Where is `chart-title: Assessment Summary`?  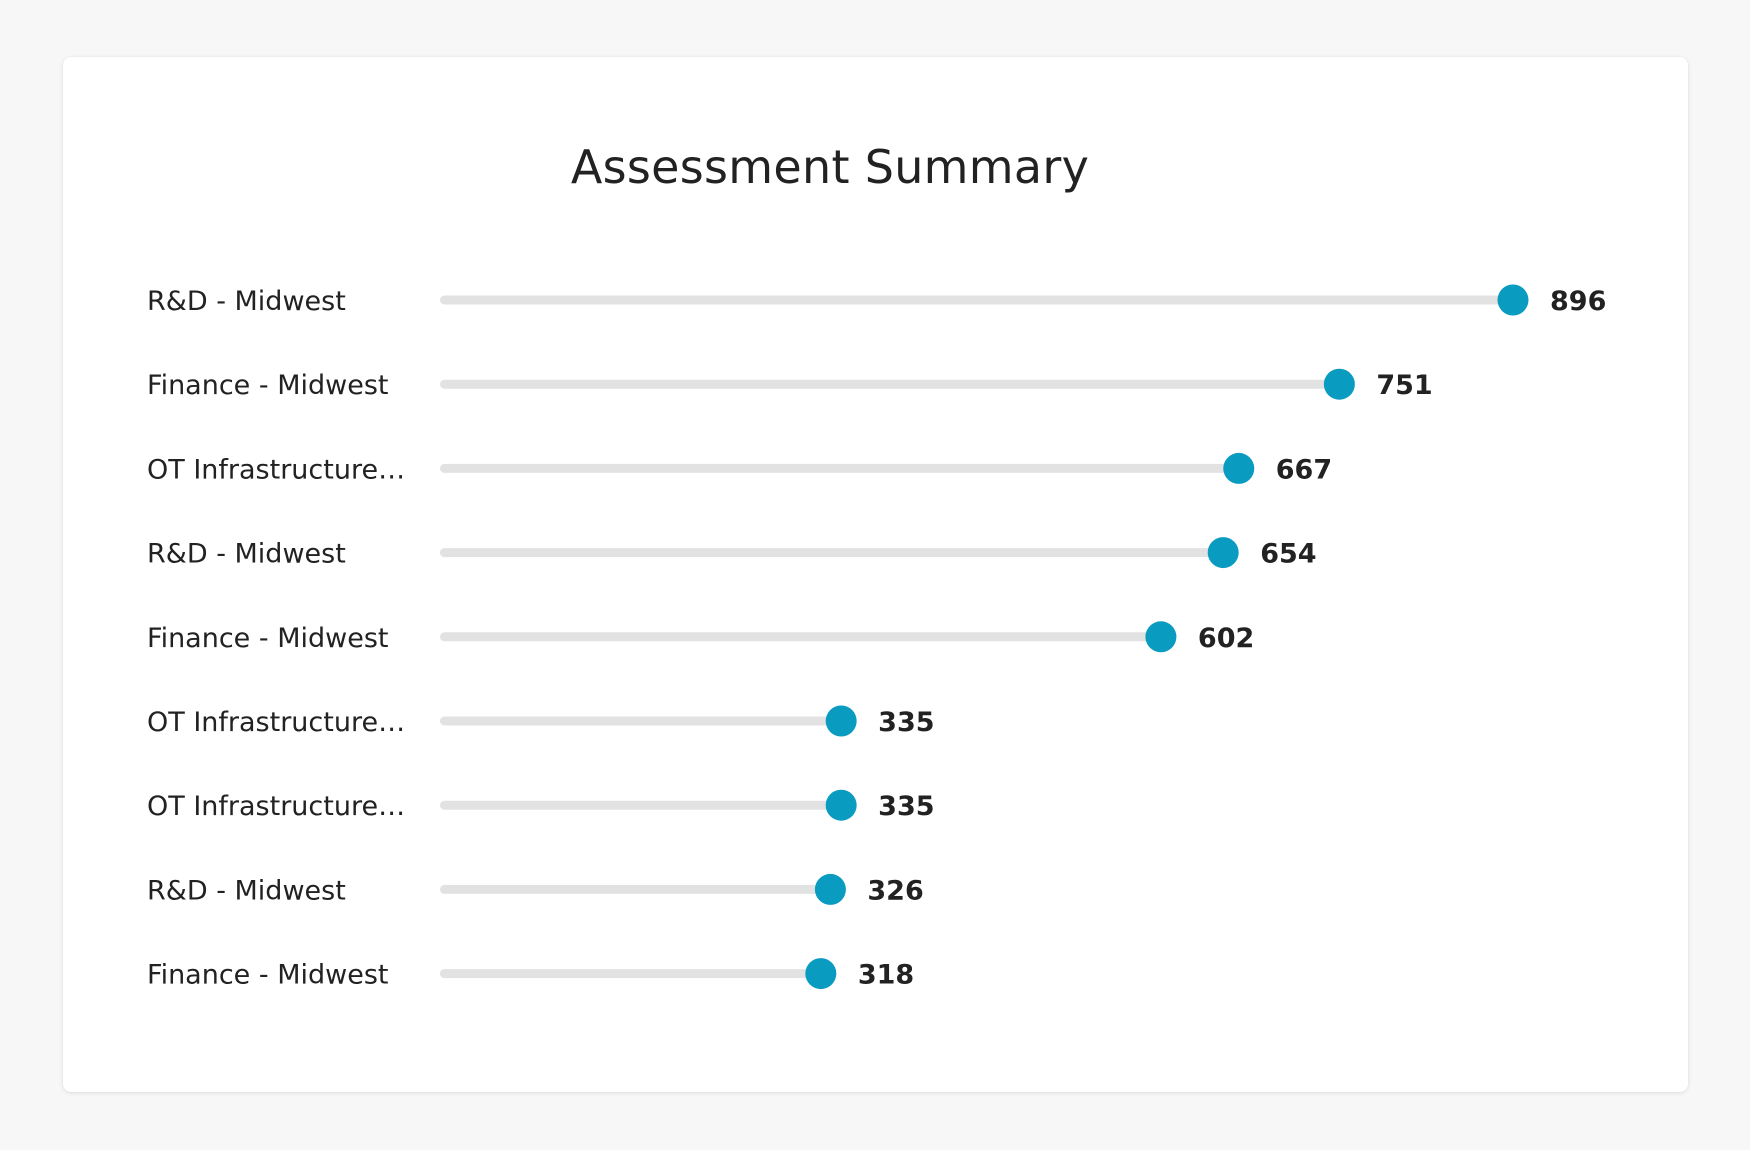
chart-title: Assessment Summary is located at coordinates (830, 167).